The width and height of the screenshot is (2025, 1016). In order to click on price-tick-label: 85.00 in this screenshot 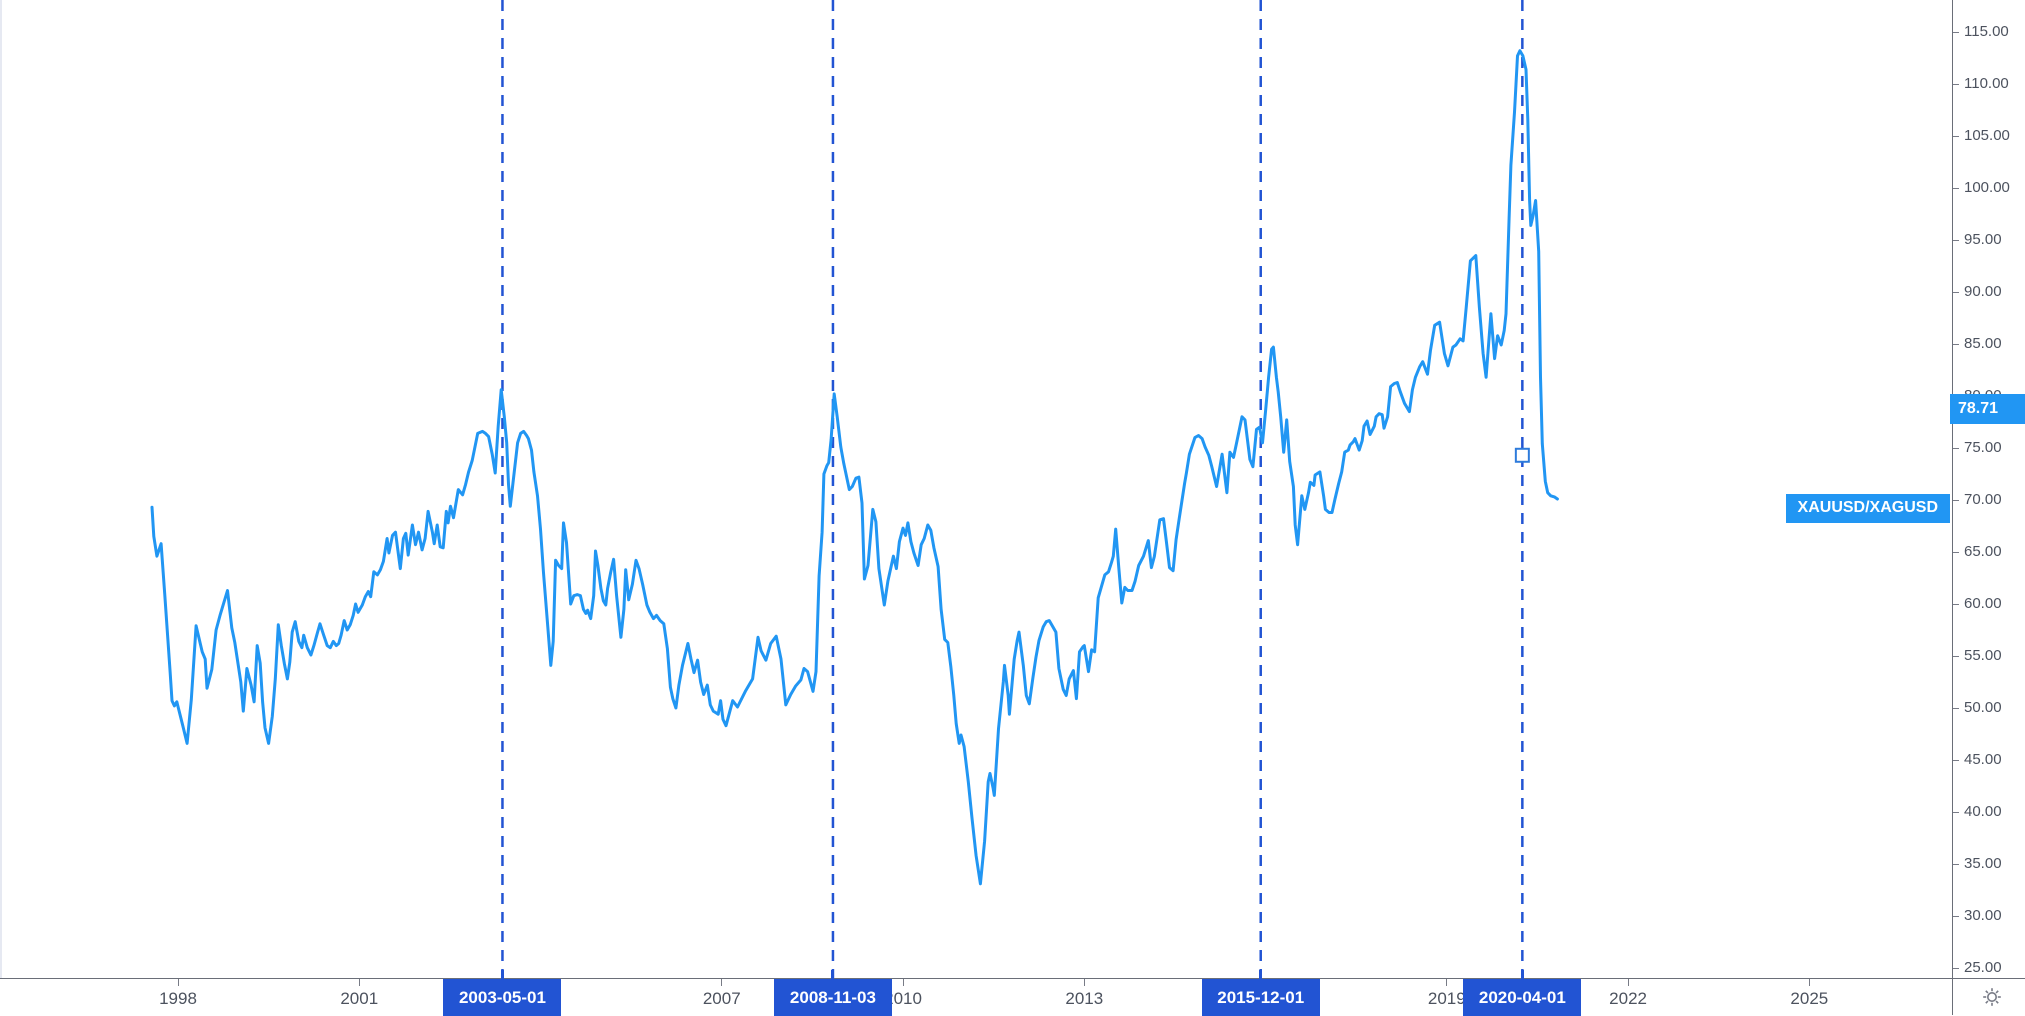, I will do `click(1983, 343)`.